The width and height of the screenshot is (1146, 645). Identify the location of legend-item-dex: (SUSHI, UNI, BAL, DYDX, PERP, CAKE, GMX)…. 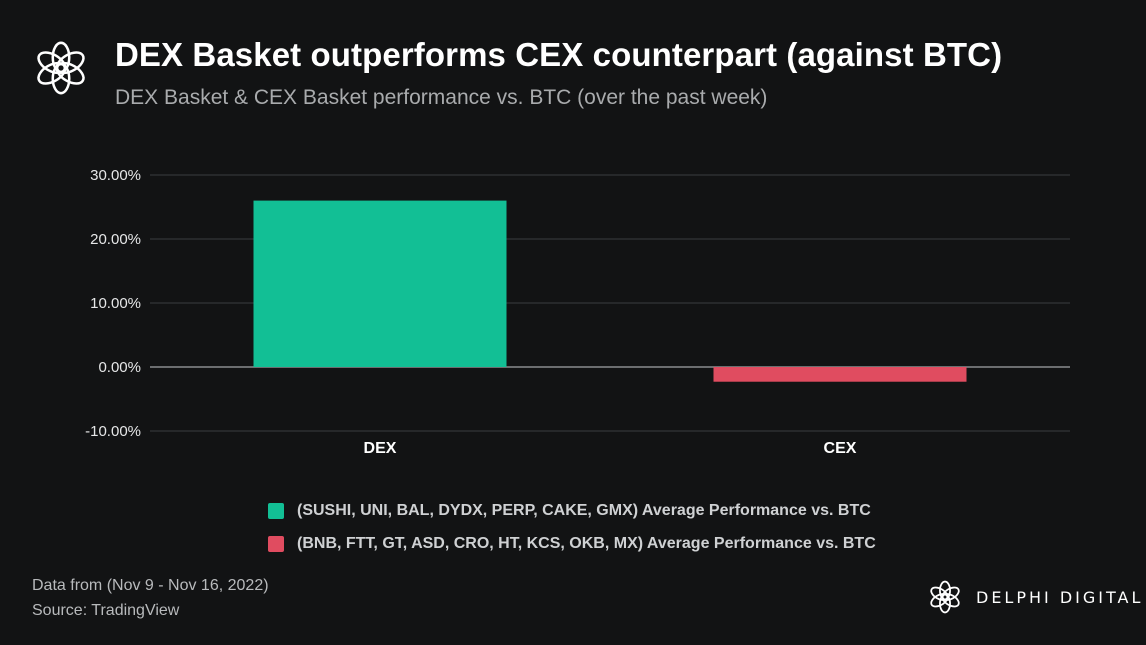
(572, 510).